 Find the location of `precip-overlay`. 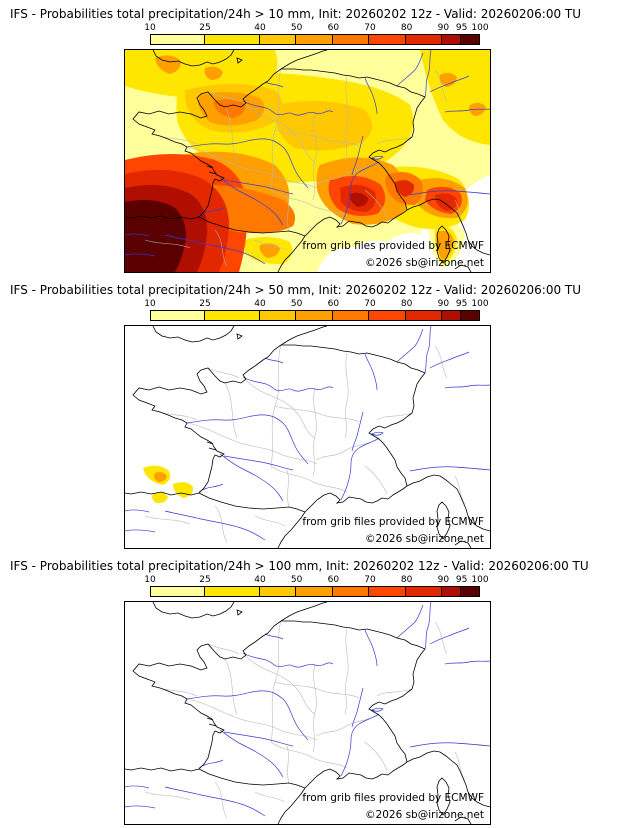

precip-overlay is located at coordinates (168, 484).